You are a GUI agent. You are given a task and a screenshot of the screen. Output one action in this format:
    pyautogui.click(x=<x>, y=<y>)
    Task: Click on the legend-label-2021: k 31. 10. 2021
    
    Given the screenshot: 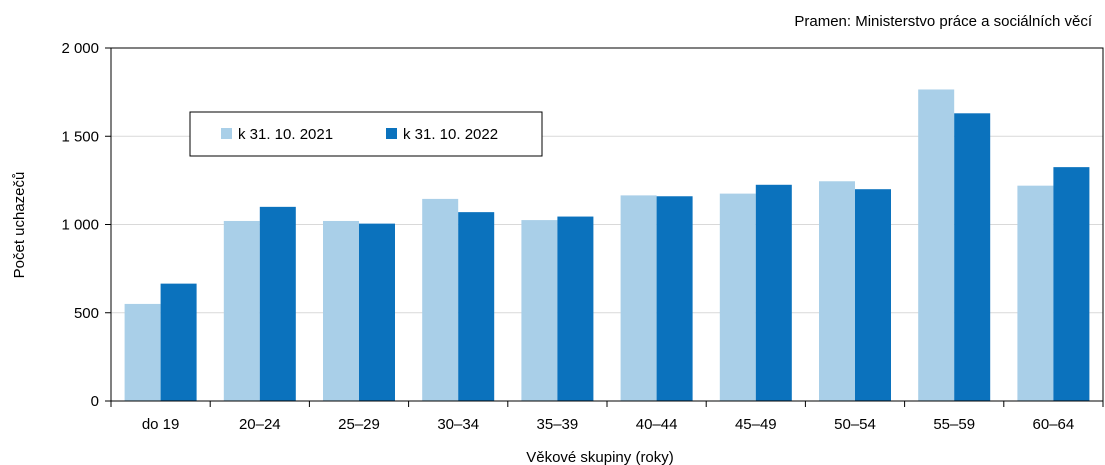 What is the action you would take?
    pyautogui.click(x=285, y=134)
    